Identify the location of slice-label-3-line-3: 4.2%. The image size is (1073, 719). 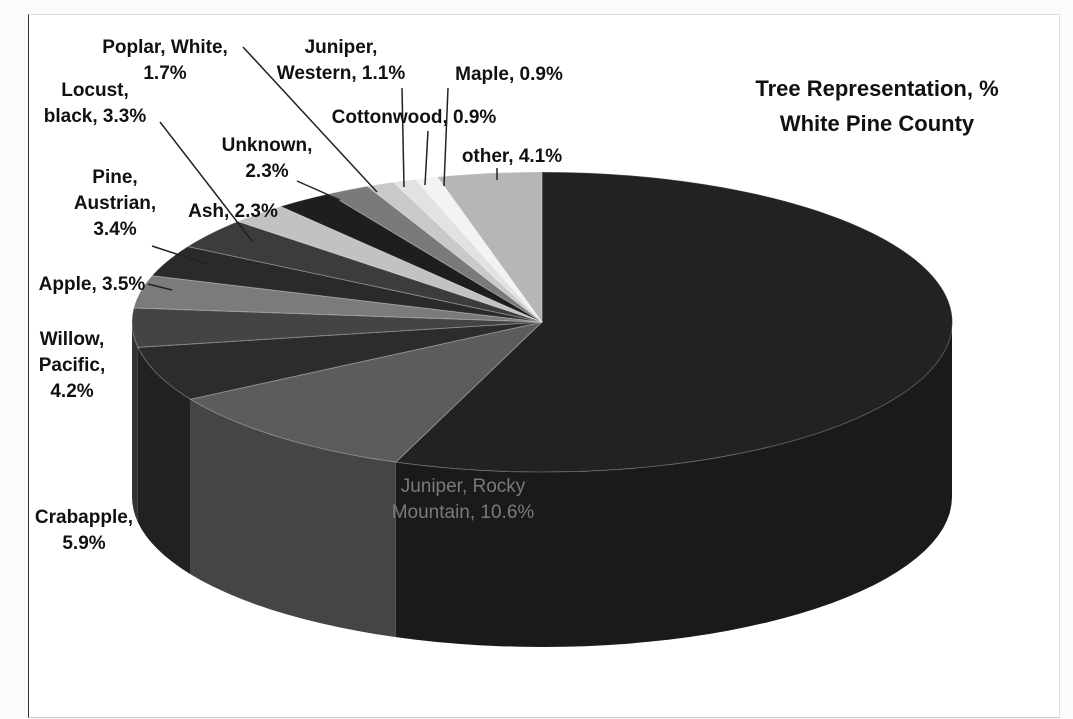
(71, 391).